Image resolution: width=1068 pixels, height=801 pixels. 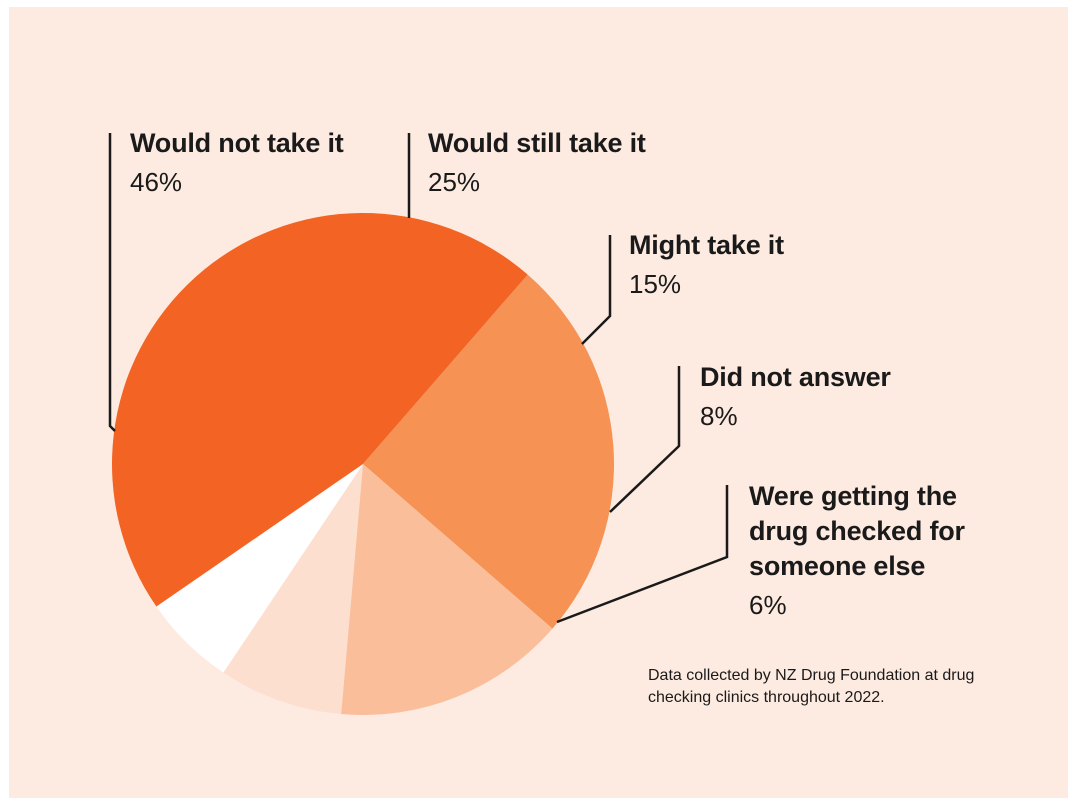 What do you see at coordinates (642, 554) in the screenshot?
I see `leader-line-someone-else` at bounding box center [642, 554].